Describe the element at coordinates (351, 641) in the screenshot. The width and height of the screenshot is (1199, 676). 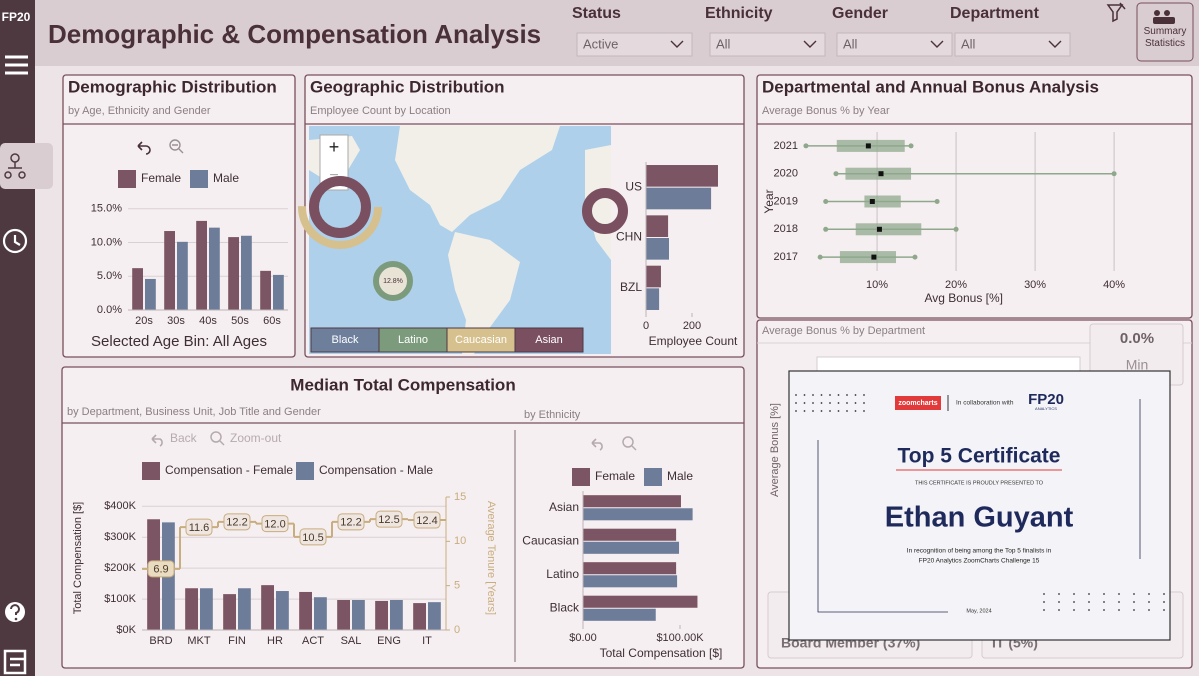
I see `x-tick-label: SAL` at that location.